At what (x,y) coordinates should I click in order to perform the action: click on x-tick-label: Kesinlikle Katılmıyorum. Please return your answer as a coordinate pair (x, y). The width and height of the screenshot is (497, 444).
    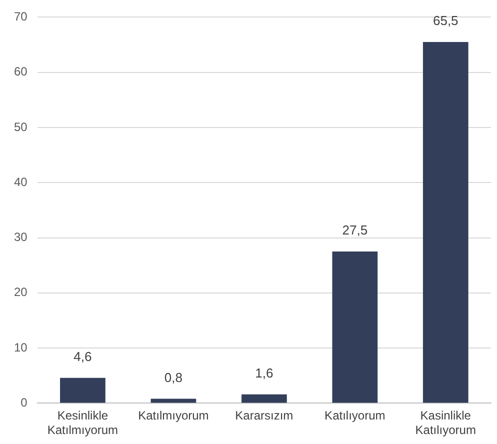
    Looking at the image, I should click on (82, 423).